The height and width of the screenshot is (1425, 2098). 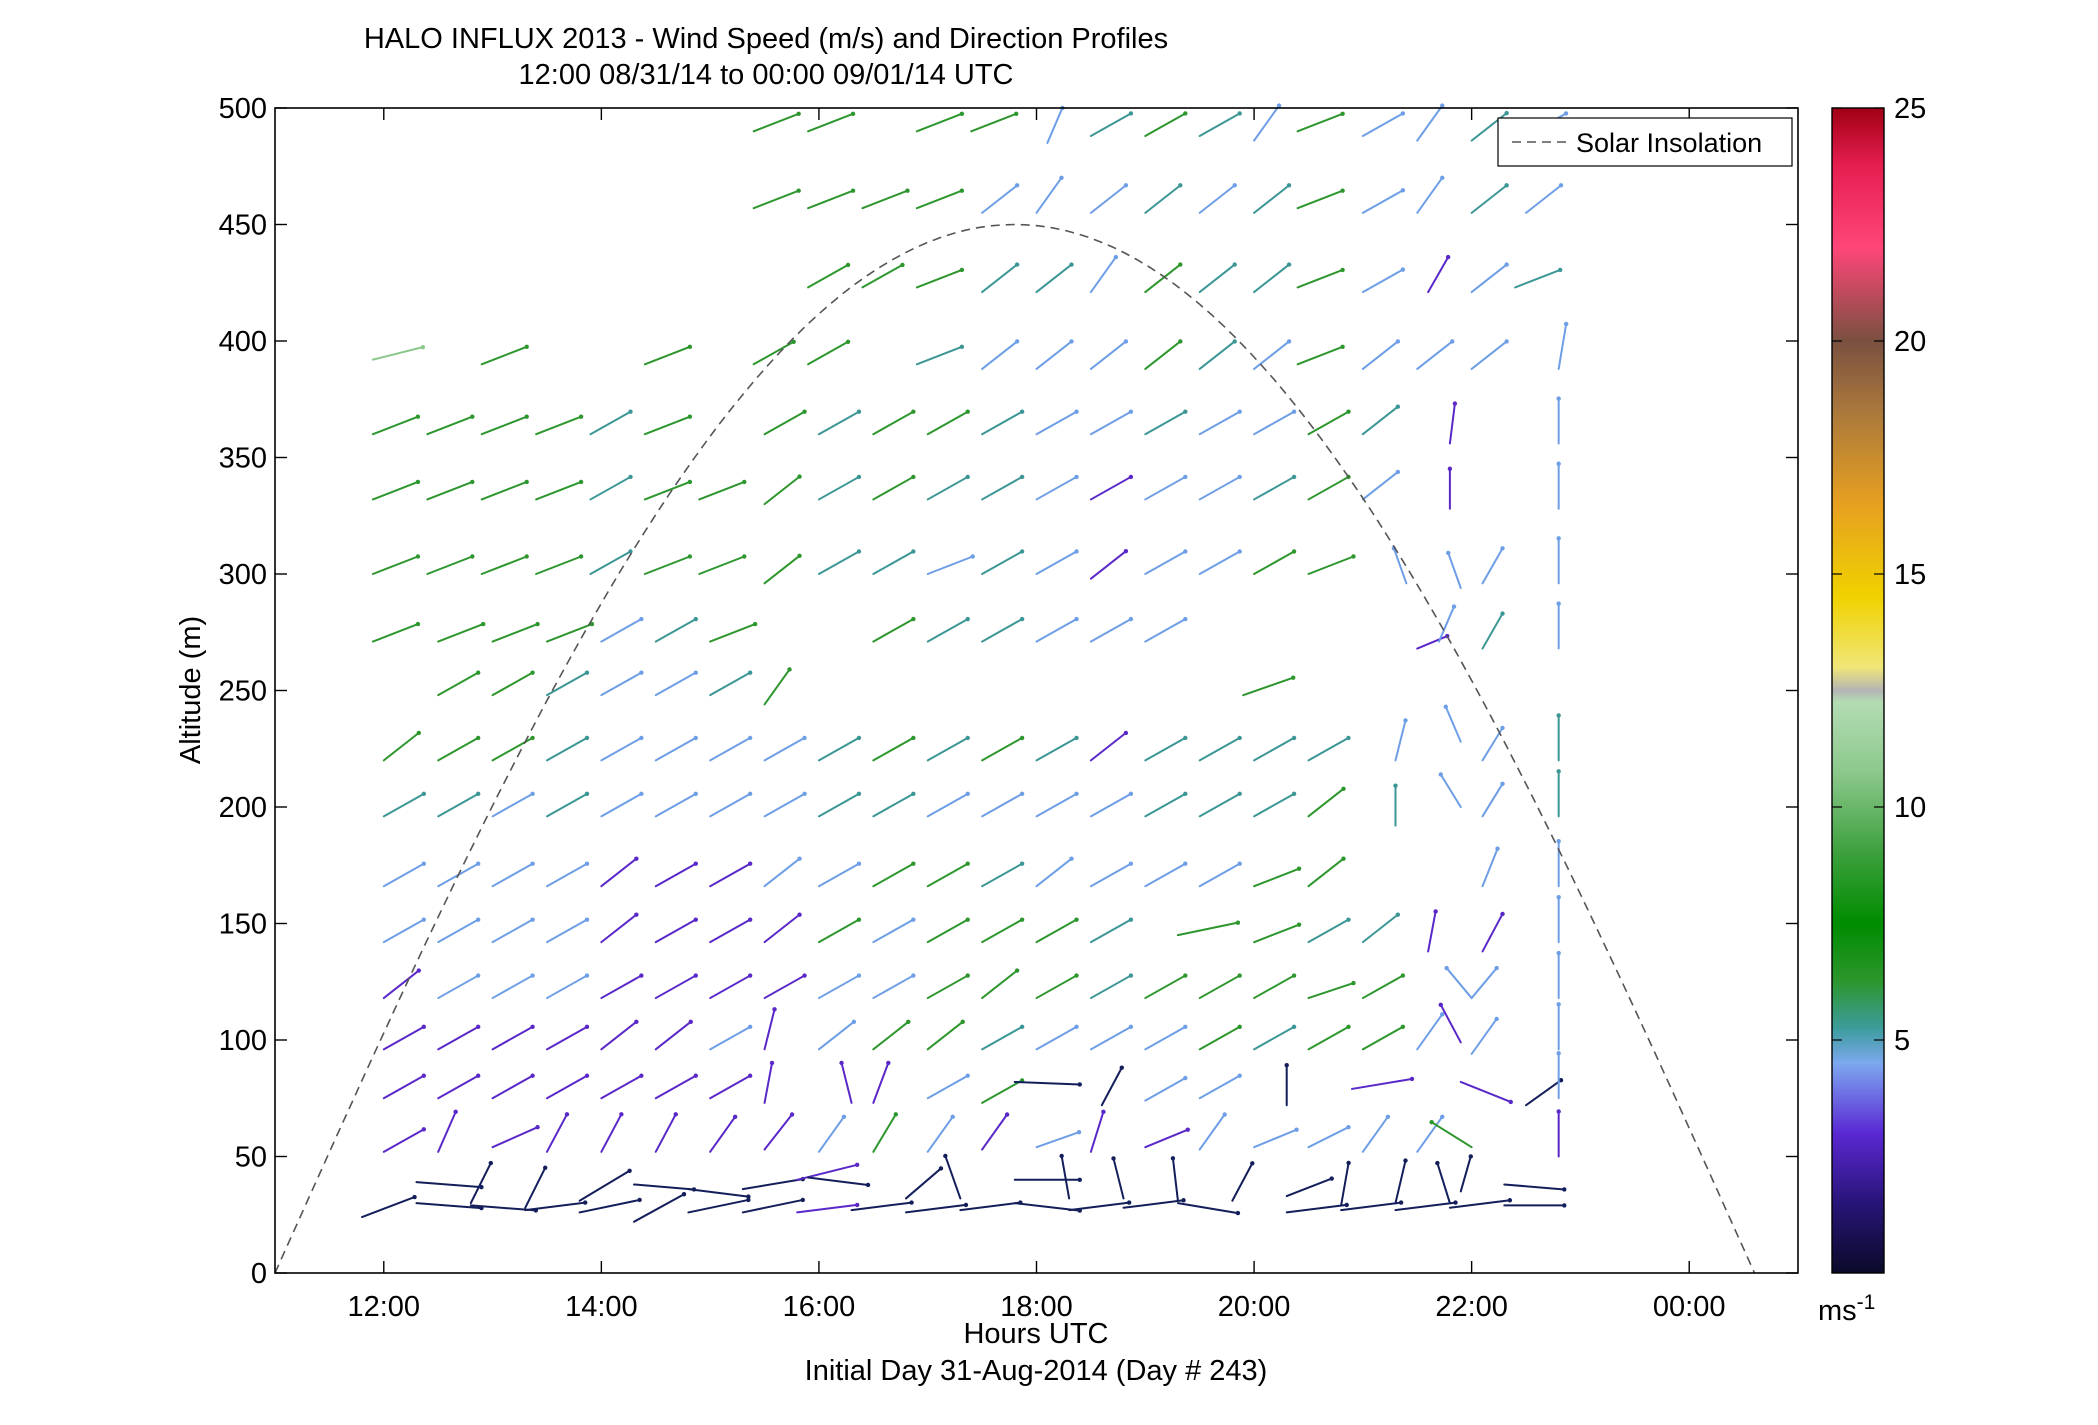 I want to click on colorbar-tick-label: 5, so click(x=1902, y=1041).